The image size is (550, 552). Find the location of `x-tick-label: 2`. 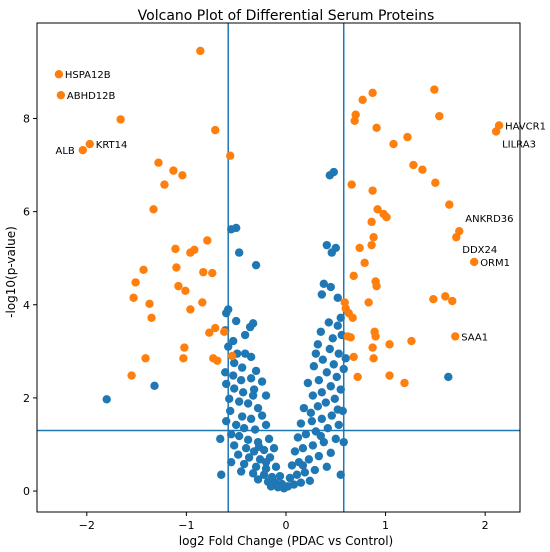

x-tick-label: 2 is located at coordinates (485, 525).